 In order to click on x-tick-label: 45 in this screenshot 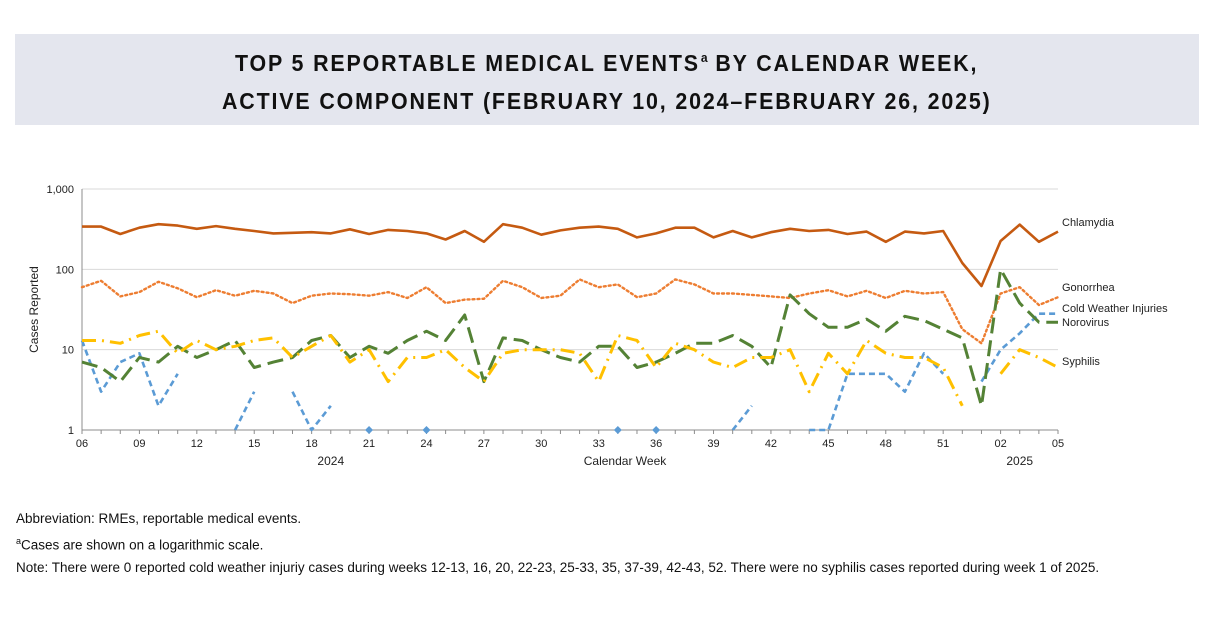, I will do `click(828, 444)`.